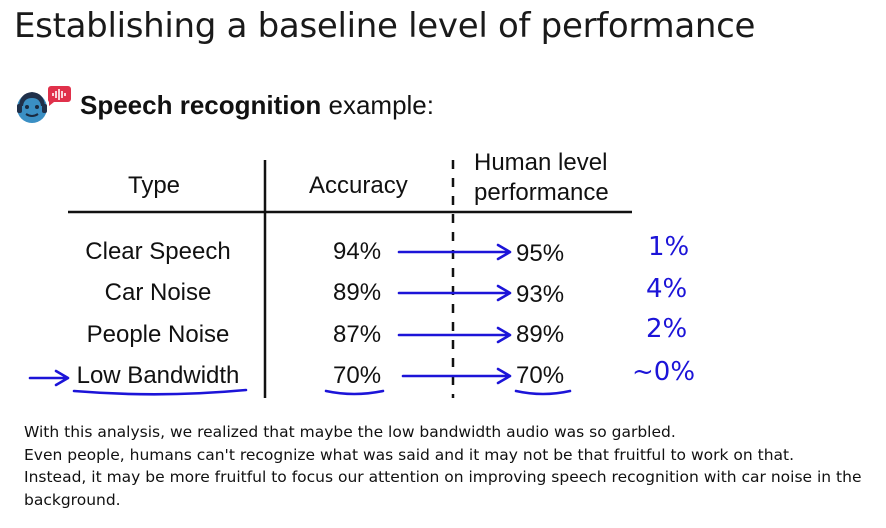 The image size is (886, 528). I want to click on row-note: 1%, so click(669, 247).